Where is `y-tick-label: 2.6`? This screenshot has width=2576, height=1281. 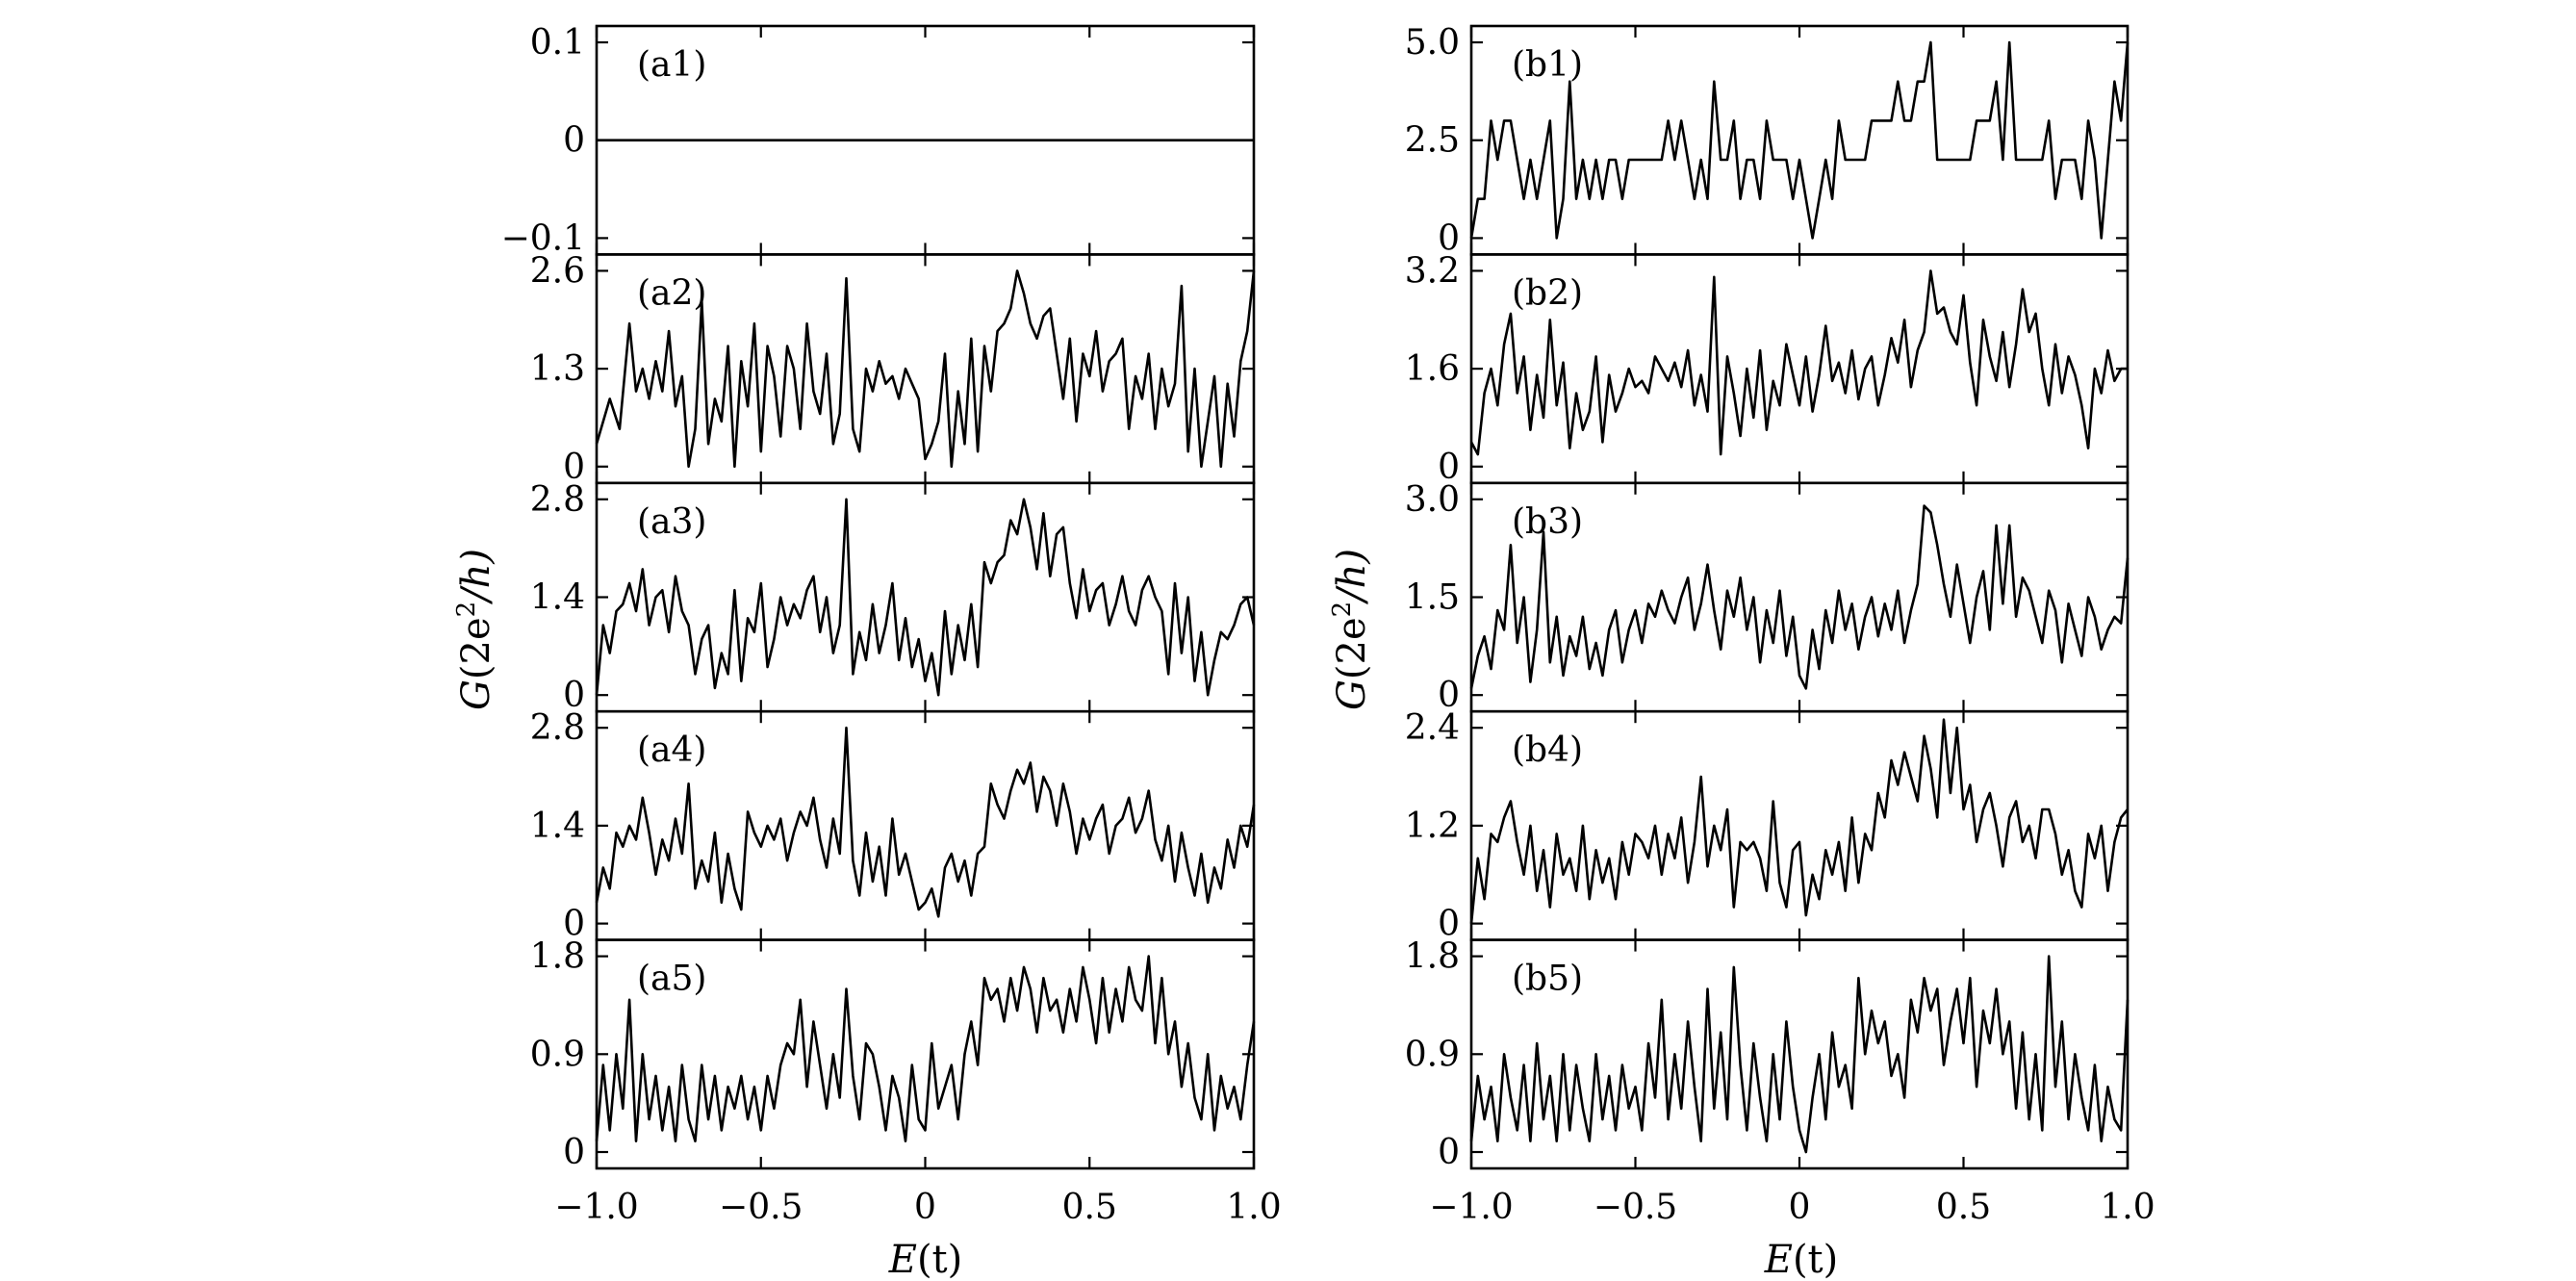 y-tick-label: 2.6 is located at coordinates (557, 271).